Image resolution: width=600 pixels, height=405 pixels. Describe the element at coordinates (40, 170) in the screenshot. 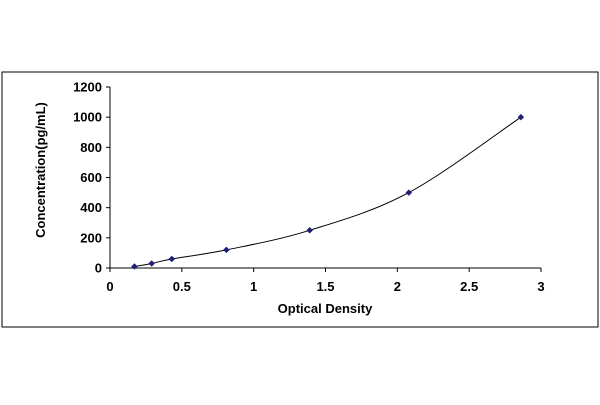

I see `y-axis-title: Concentration(pg/mL)` at that location.